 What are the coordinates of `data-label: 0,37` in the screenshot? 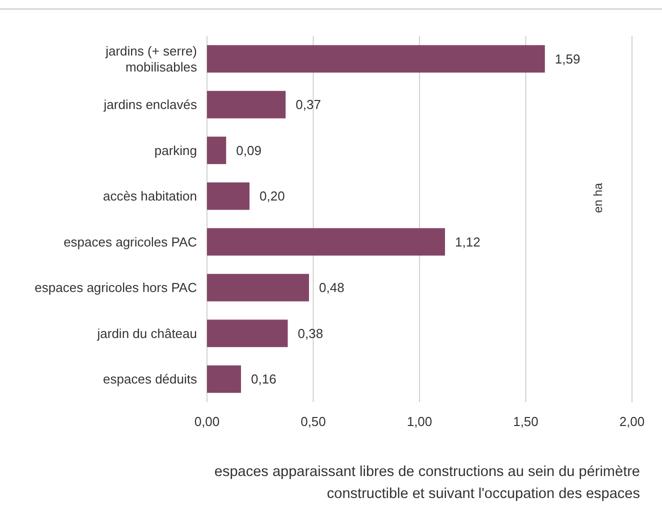 It's located at (308, 104).